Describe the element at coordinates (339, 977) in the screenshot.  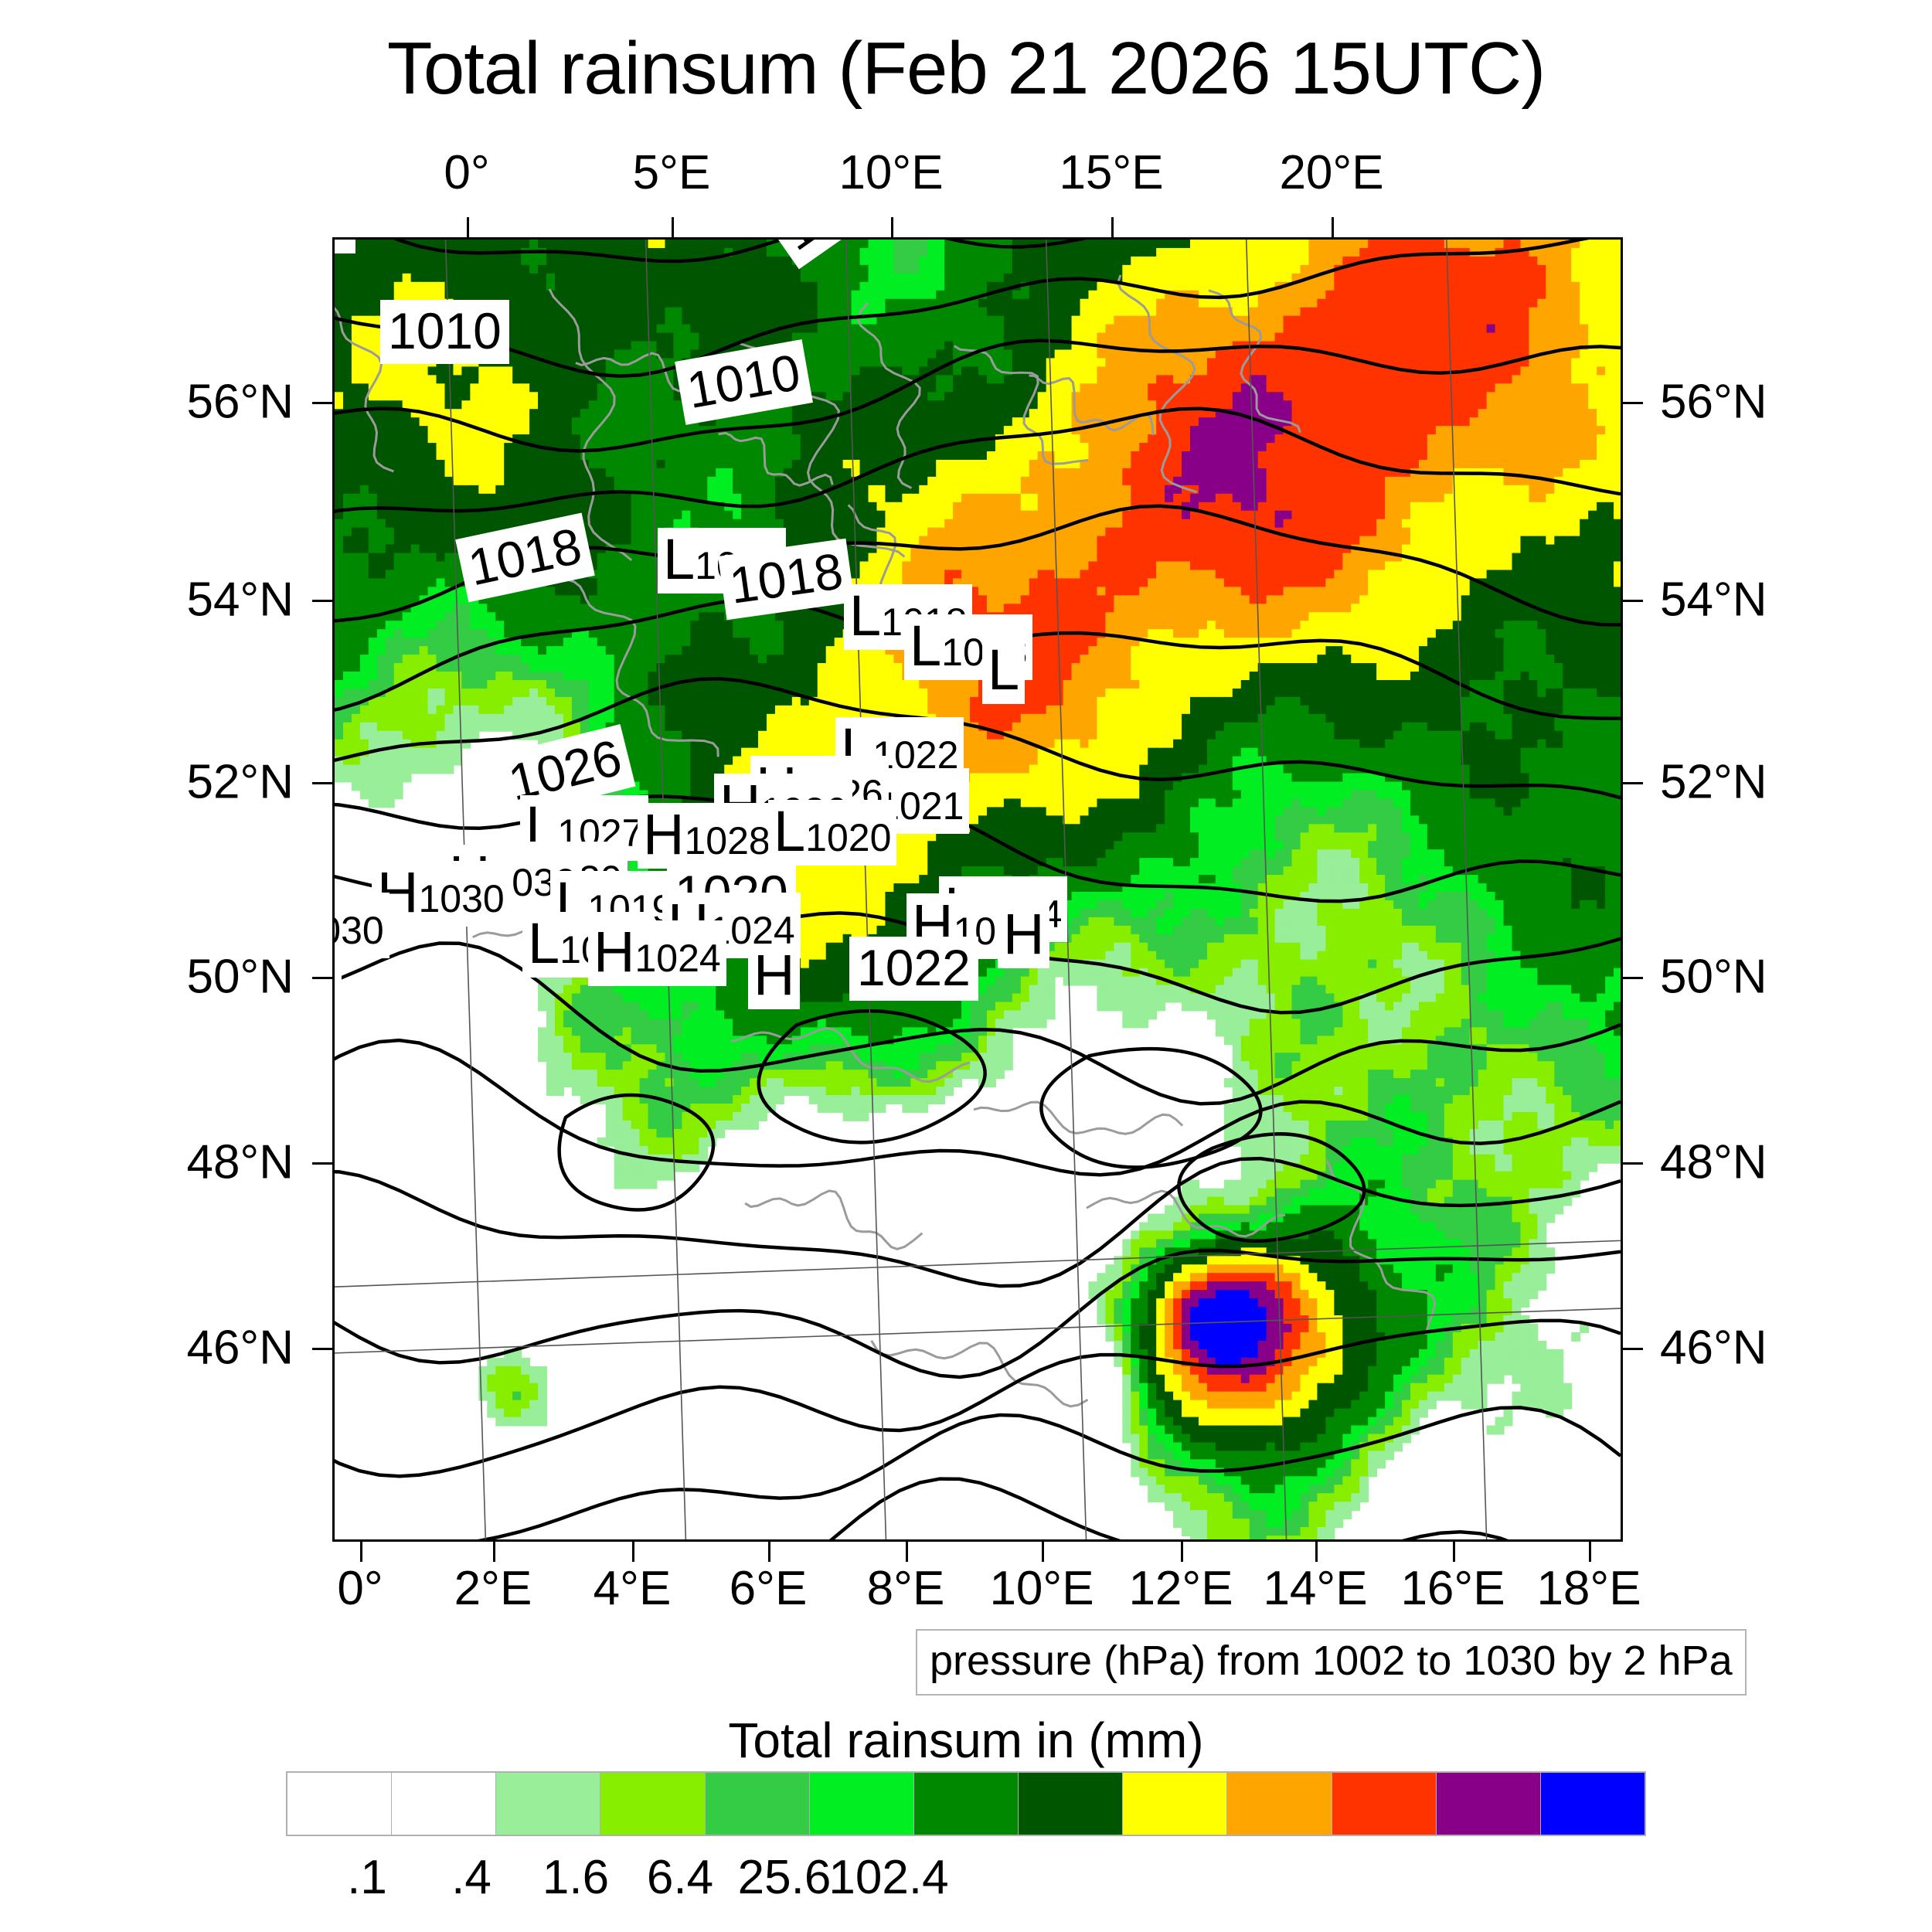
I see `isobar-label-1029: 1029` at that location.